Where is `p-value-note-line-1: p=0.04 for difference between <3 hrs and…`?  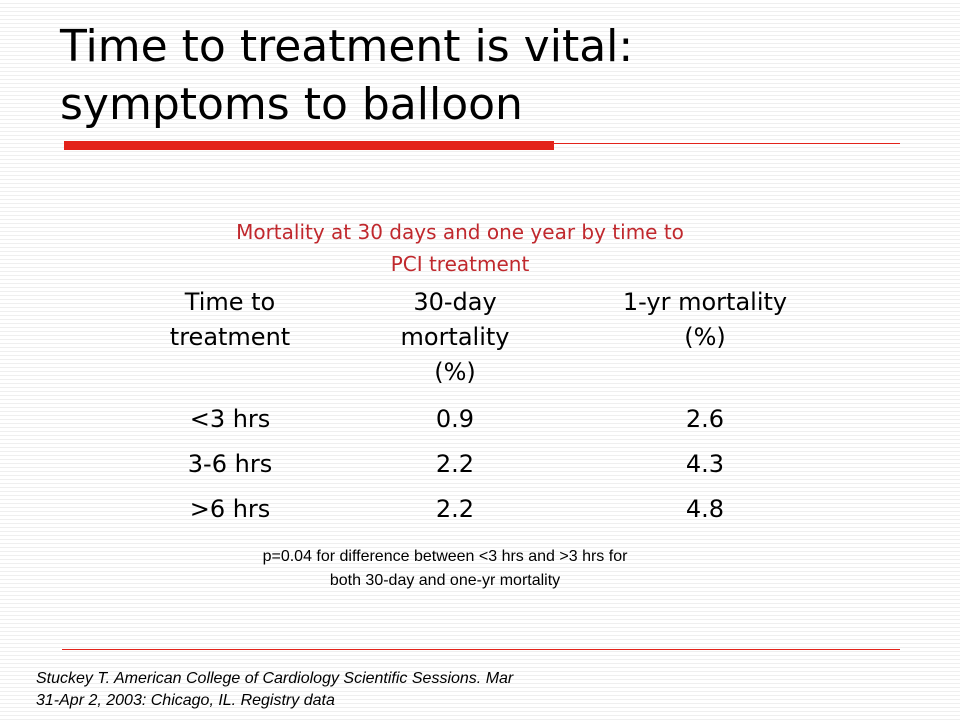
p-value-note-line-1: p=0.04 for difference between <3 hrs and… is located at coordinates (445, 556).